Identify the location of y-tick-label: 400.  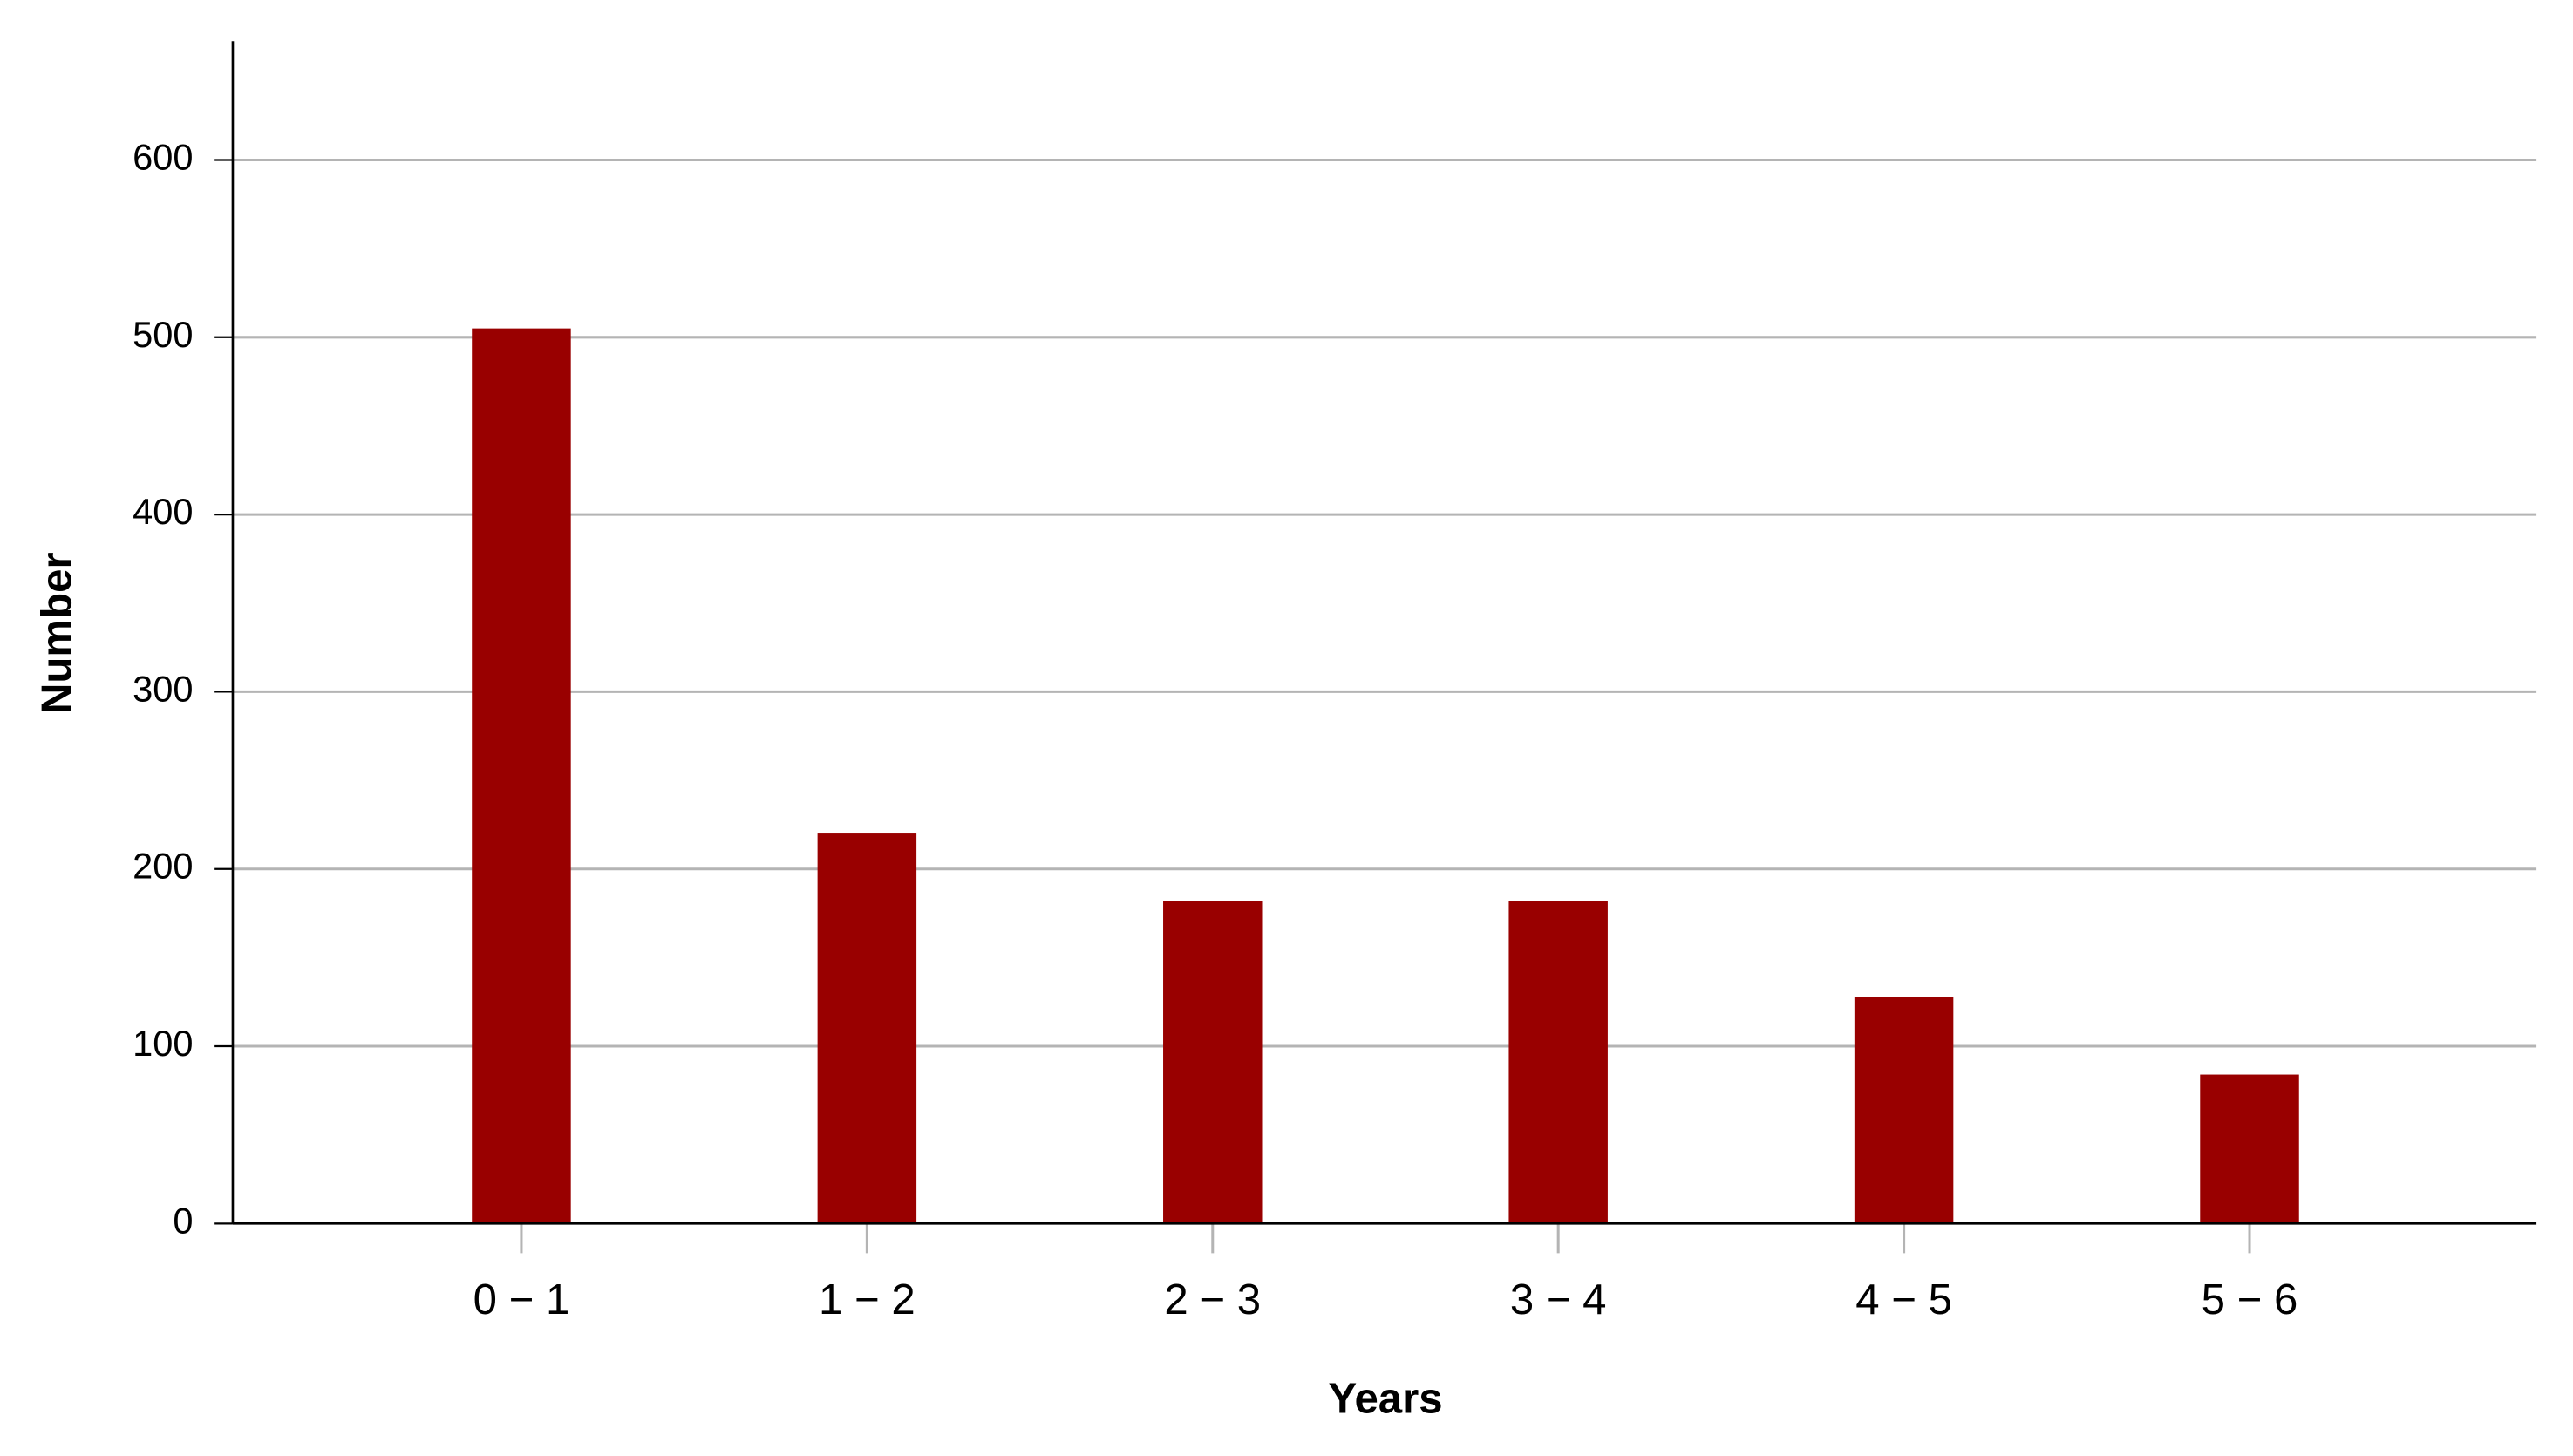
(163, 511).